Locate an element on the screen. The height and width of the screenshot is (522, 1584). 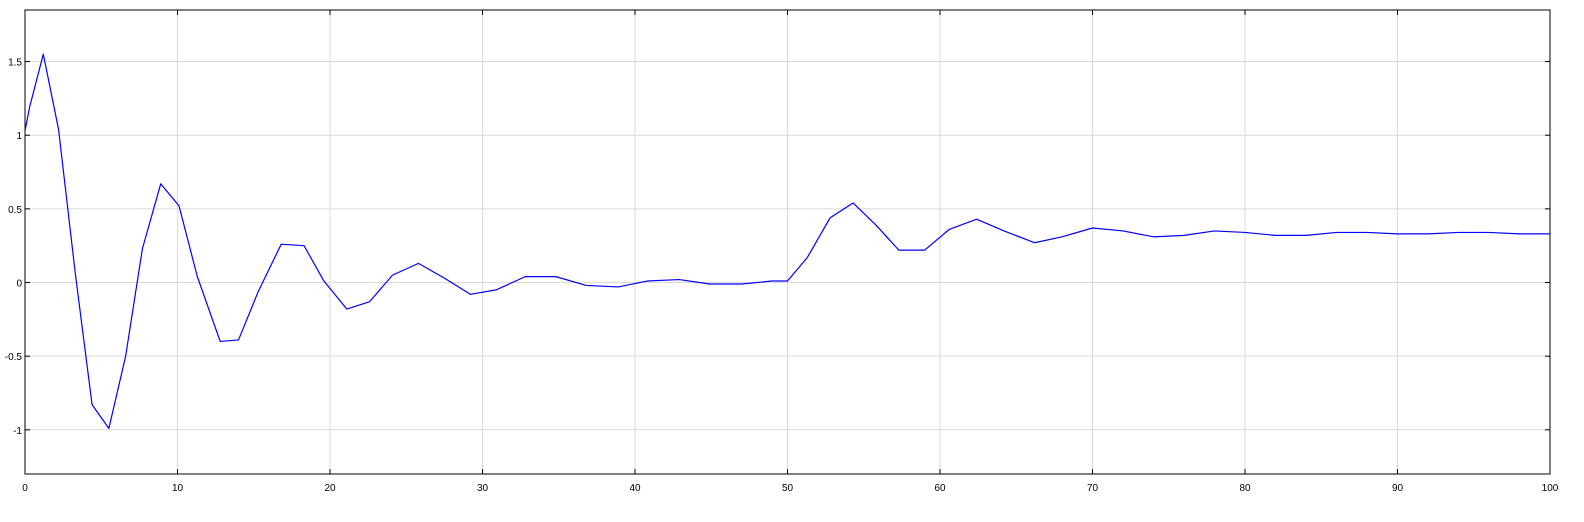
y-tick-label: -1 is located at coordinates (17, 431).